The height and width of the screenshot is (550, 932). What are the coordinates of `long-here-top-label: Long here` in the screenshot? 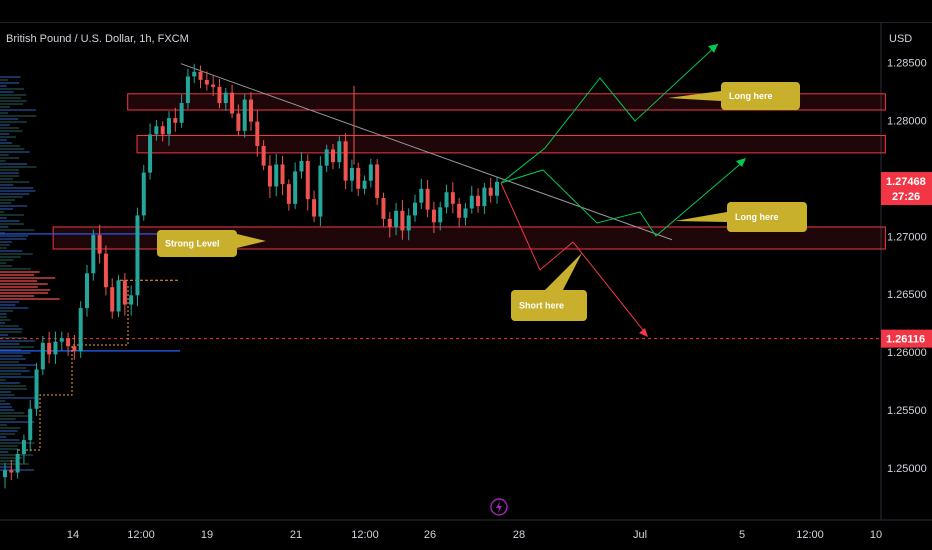 It's located at (751, 96).